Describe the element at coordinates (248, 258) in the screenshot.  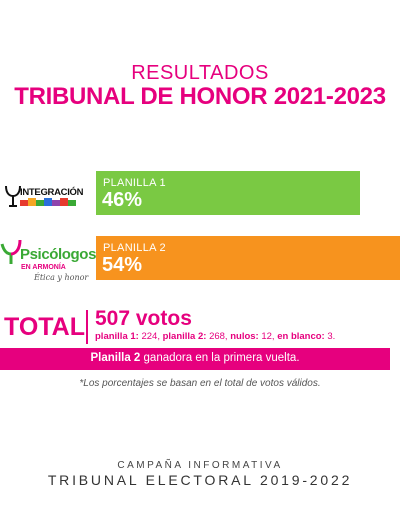
I see `bar-planilla-2: PLANILLA 2 54%` at that location.